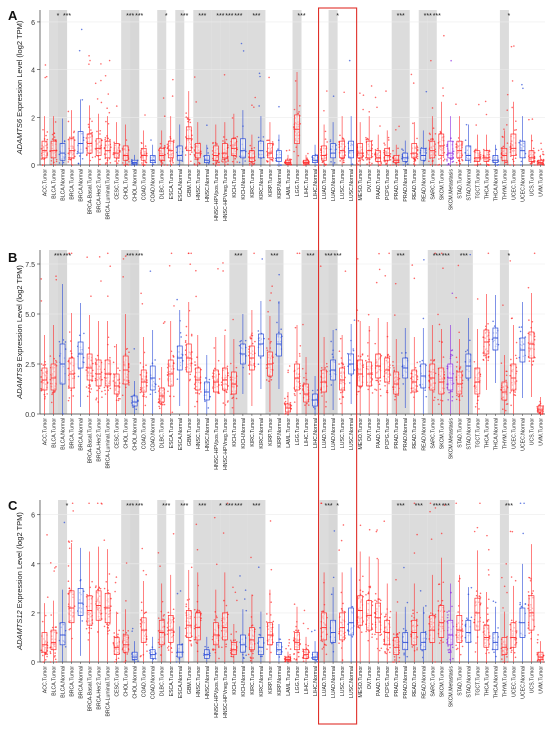 This screenshot has height=732, width=550. What do you see at coordinates (432, 149) in the screenshot?
I see `box-sarc.tumor` at bounding box center [432, 149].